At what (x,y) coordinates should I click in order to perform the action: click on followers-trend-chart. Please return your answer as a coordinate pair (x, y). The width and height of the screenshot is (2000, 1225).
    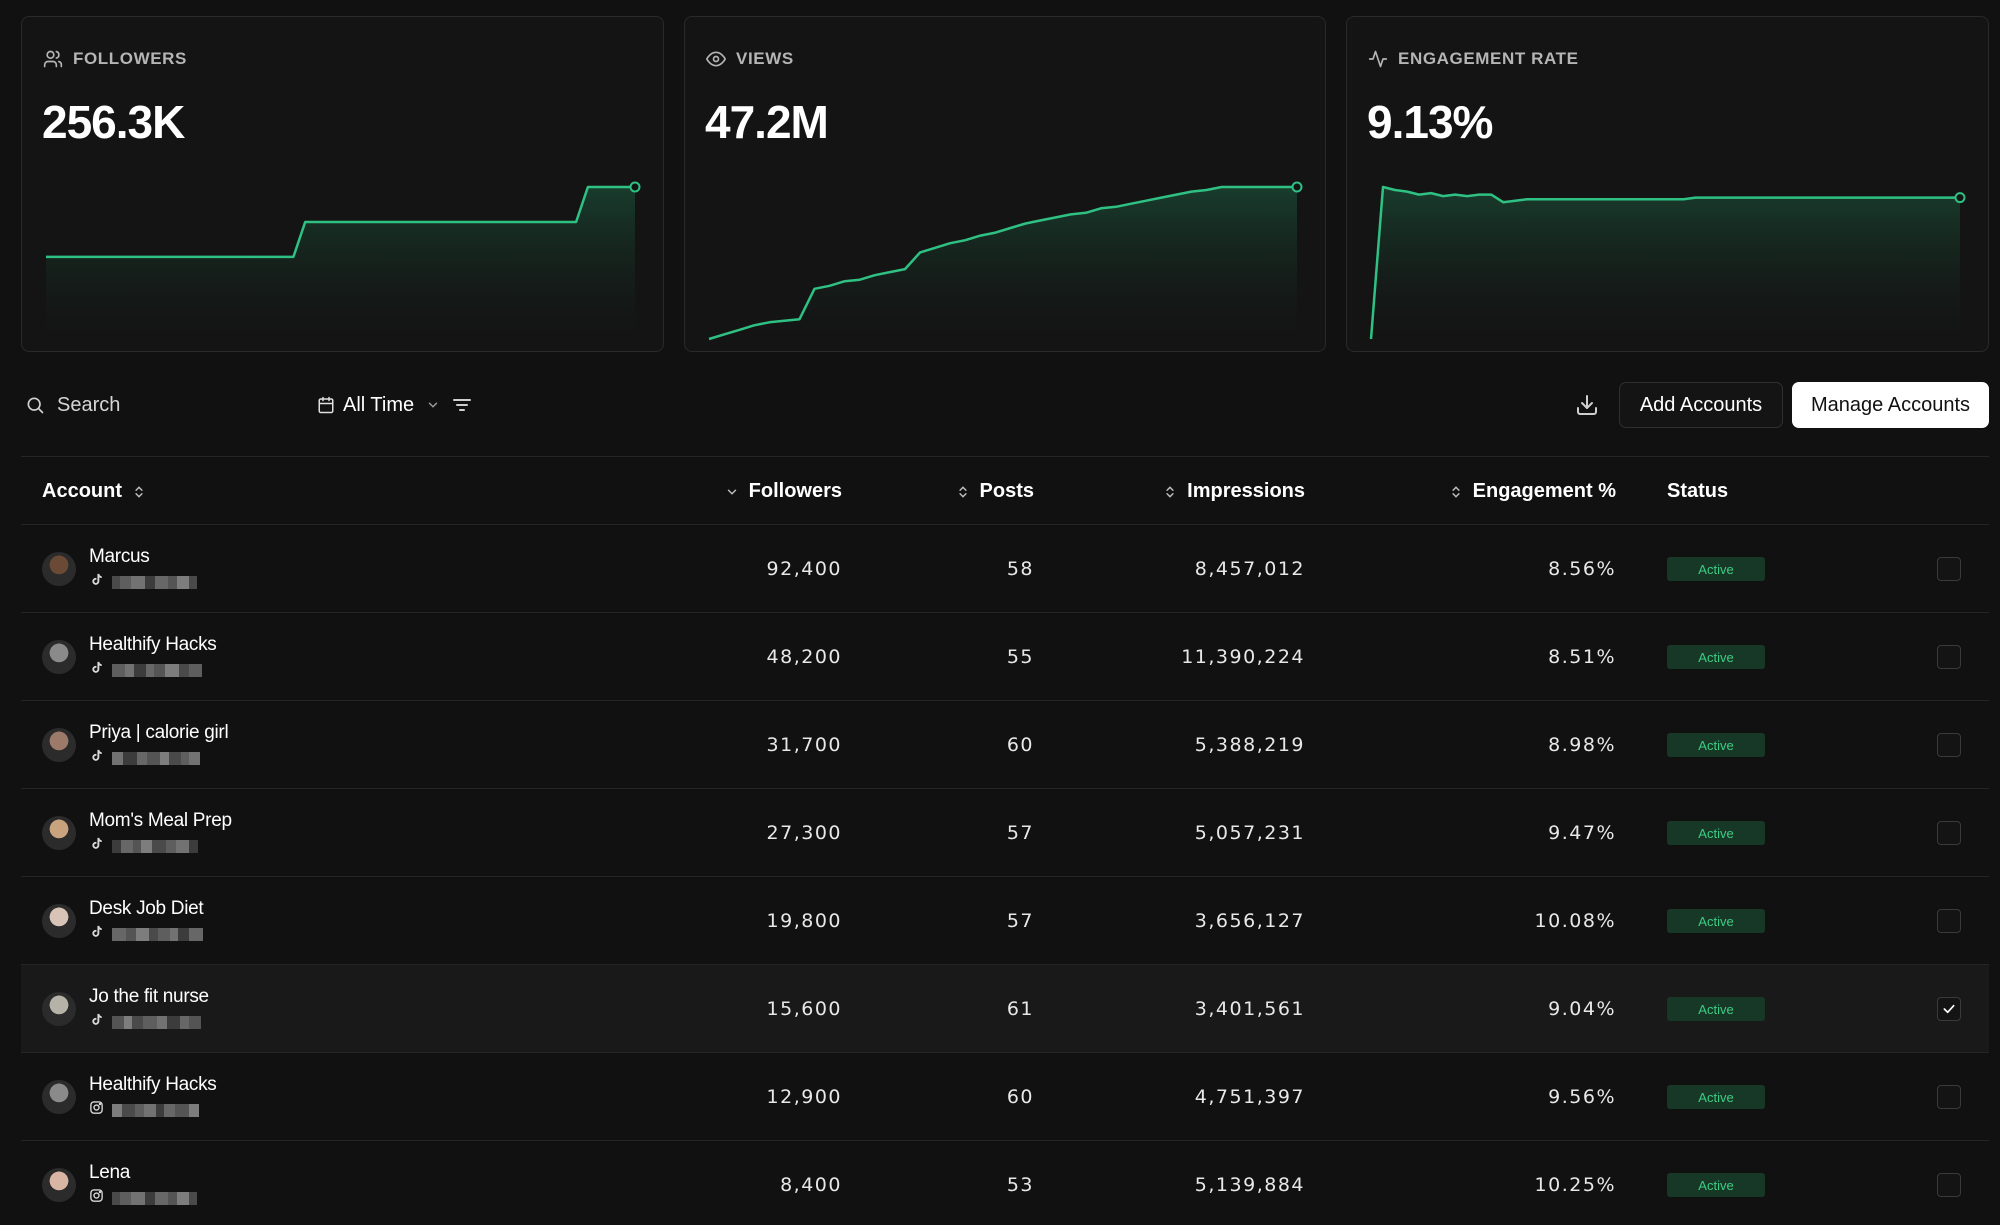
    Looking at the image, I should click on (343, 260).